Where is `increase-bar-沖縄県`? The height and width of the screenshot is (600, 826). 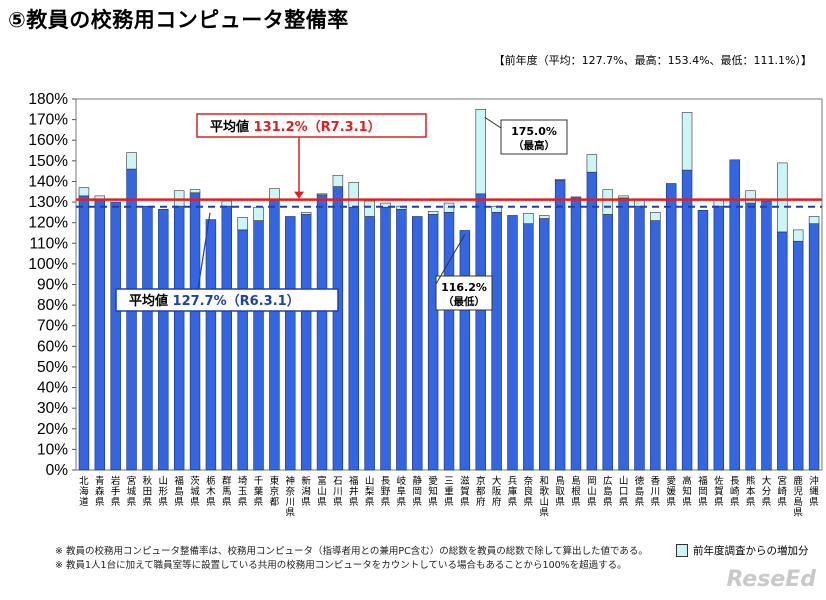
increase-bar-沖縄県 is located at coordinates (814, 220).